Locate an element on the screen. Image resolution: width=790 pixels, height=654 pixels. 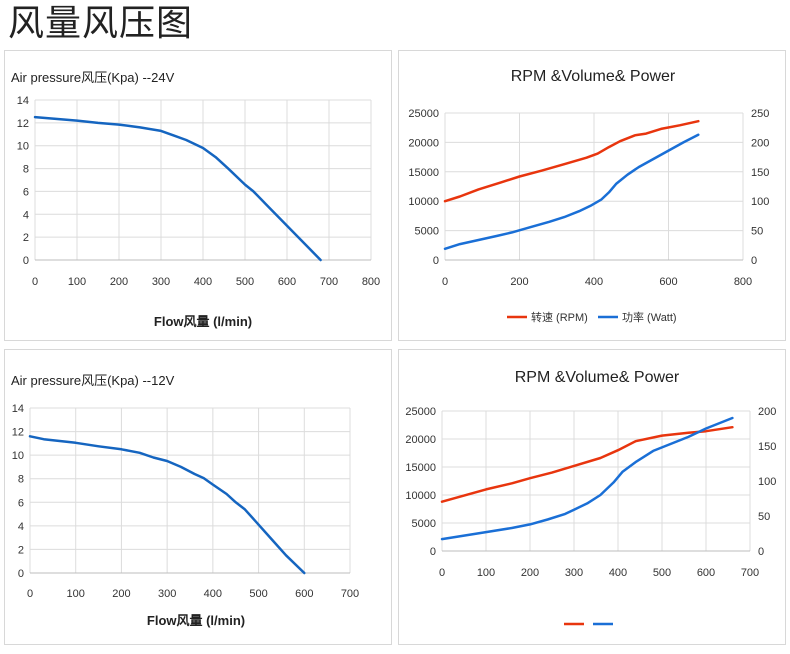
legend-label: 功率 (Watt) is located at coordinates (649, 317).